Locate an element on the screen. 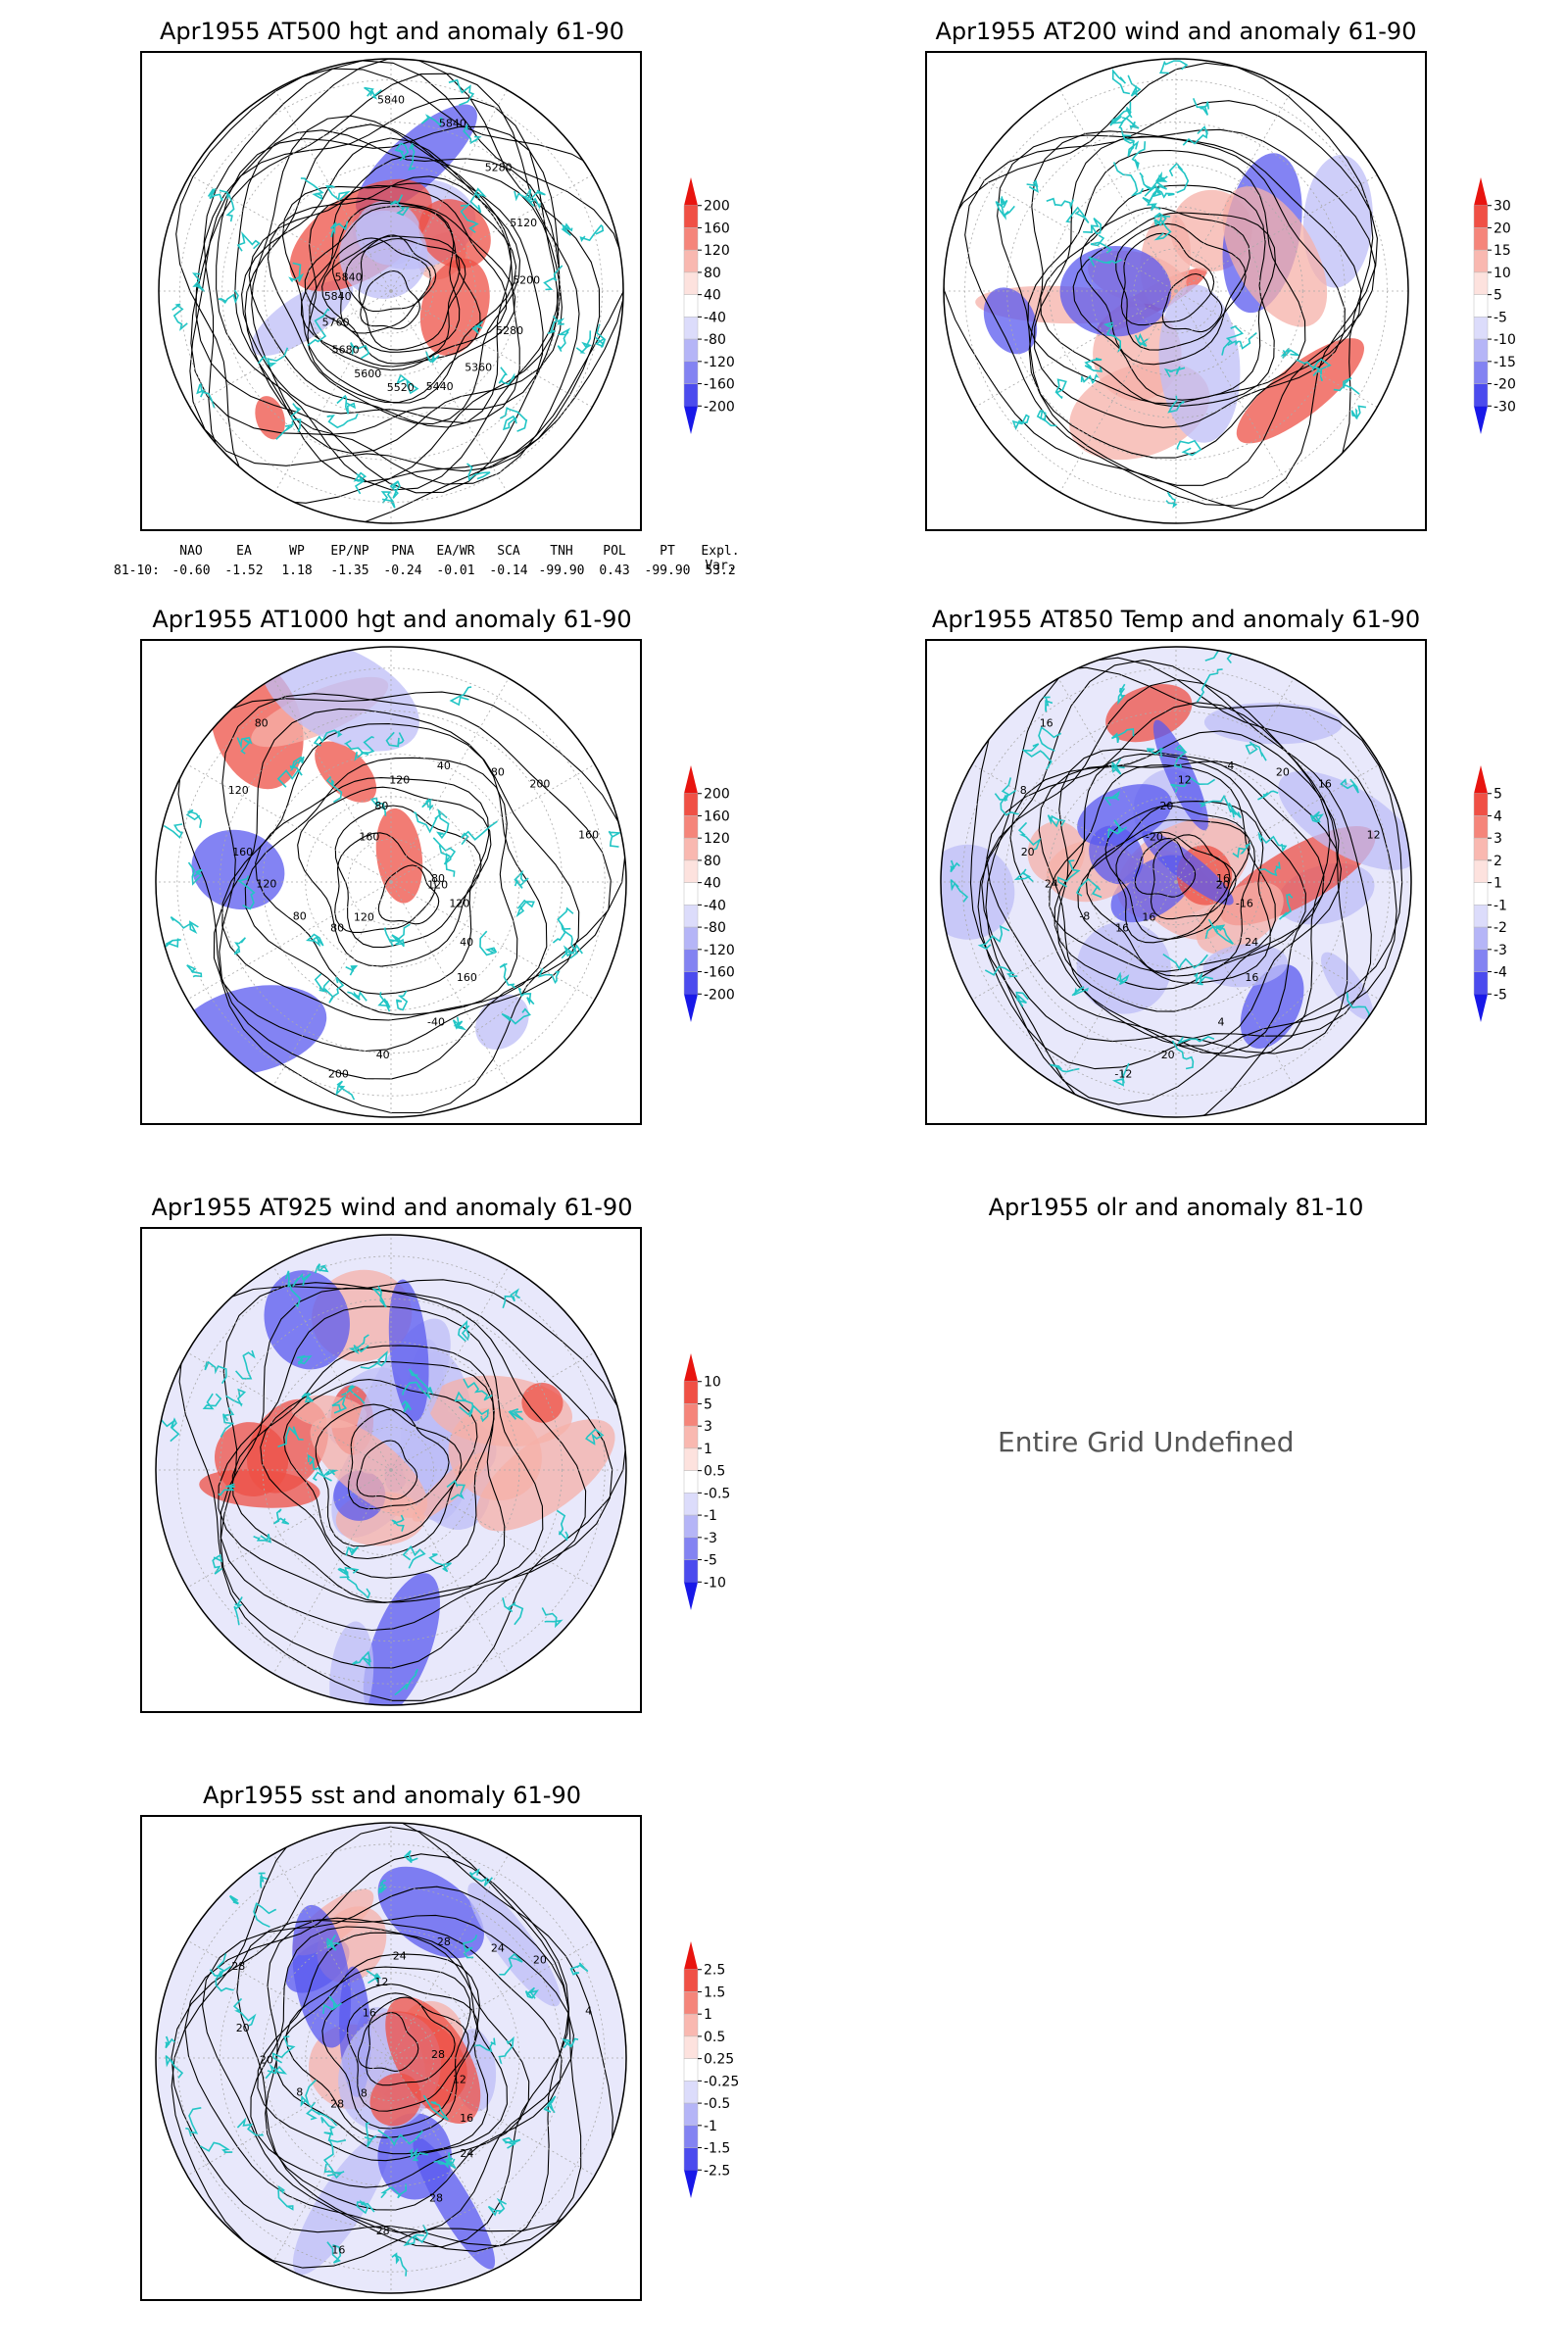  map-p7: 28 28 24 24 20 20 16 16 12 8 28 28 28 4 8 12 16 20 24 28 is located at coordinates (391, 2058).